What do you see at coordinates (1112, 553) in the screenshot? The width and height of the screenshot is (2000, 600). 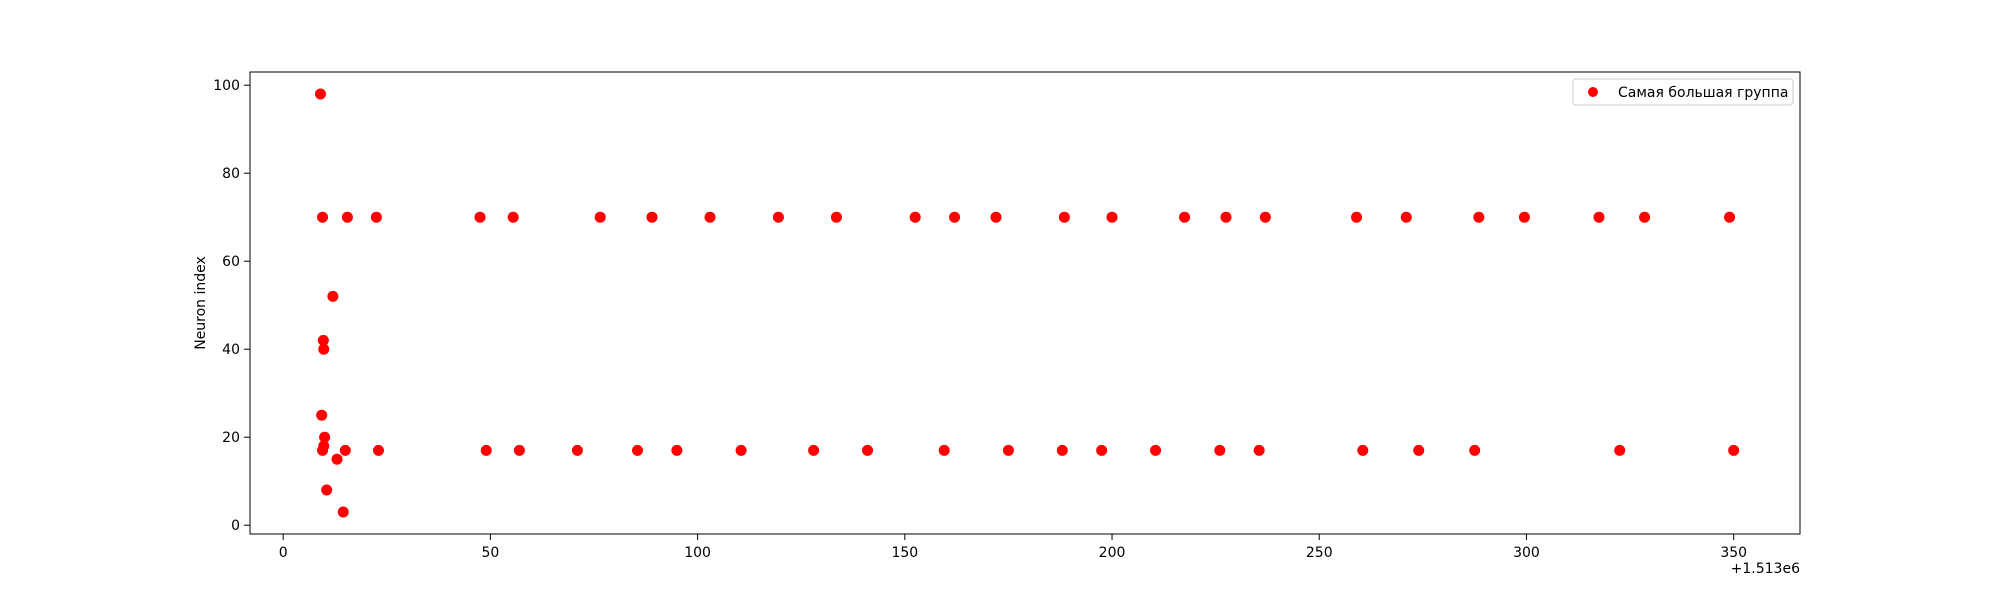 I see `x-tick-label: 200` at bounding box center [1112, 553].